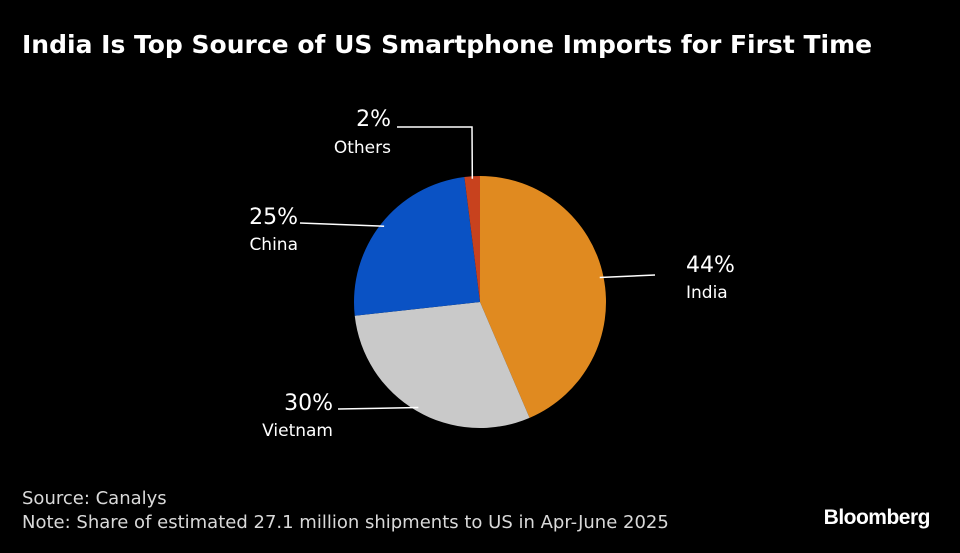 This screenshot has height=553, width=960. I want to click on pie-slice-others, so click(472, 239).